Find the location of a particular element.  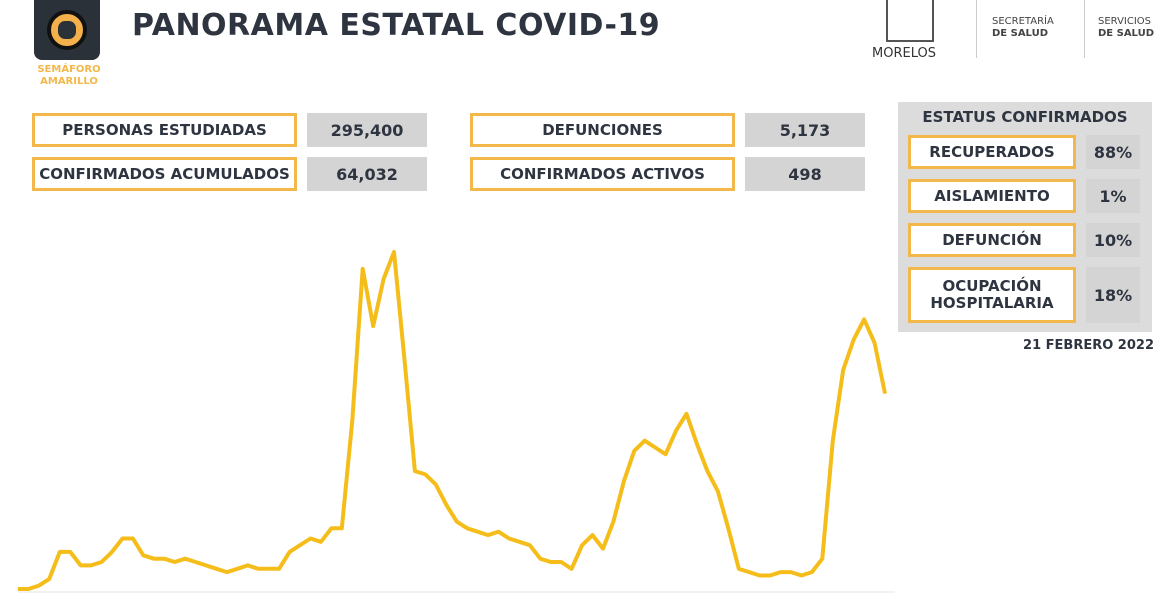

status-value-ocupacion: 18% is located at coordinates (1113, 295).